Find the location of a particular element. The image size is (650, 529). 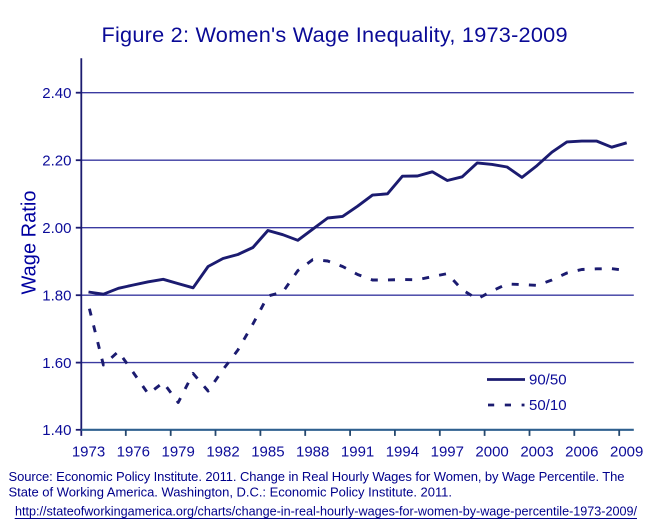

svg-text: 1.80 is located at coordinates (56, 296).